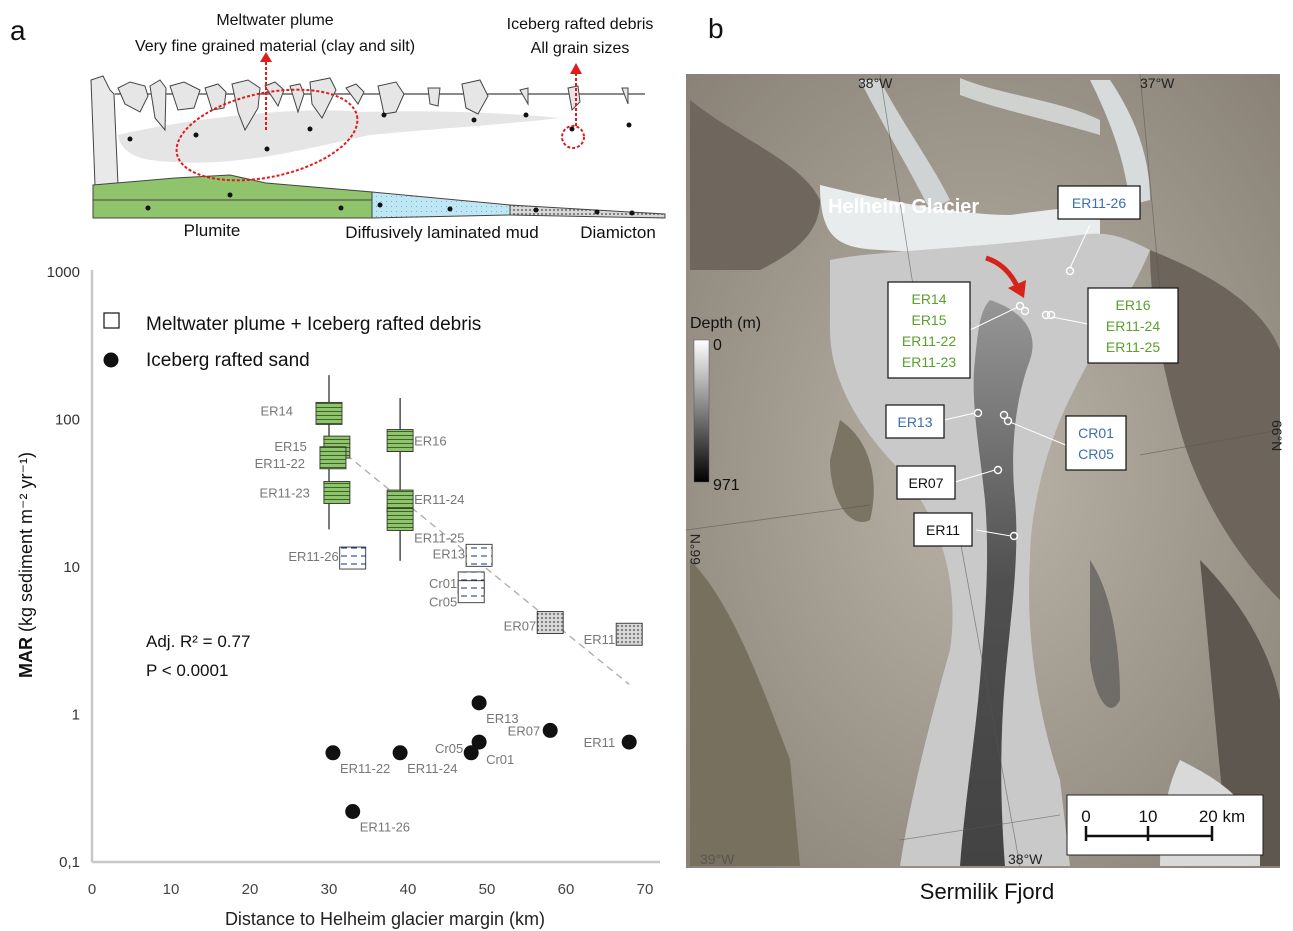 The height and width of the screenshot is (931, 1293). What do you see at coordinates (111, 360) in the screenshot?
I see `legend-dot-marker` at bounding box center [111, 360].